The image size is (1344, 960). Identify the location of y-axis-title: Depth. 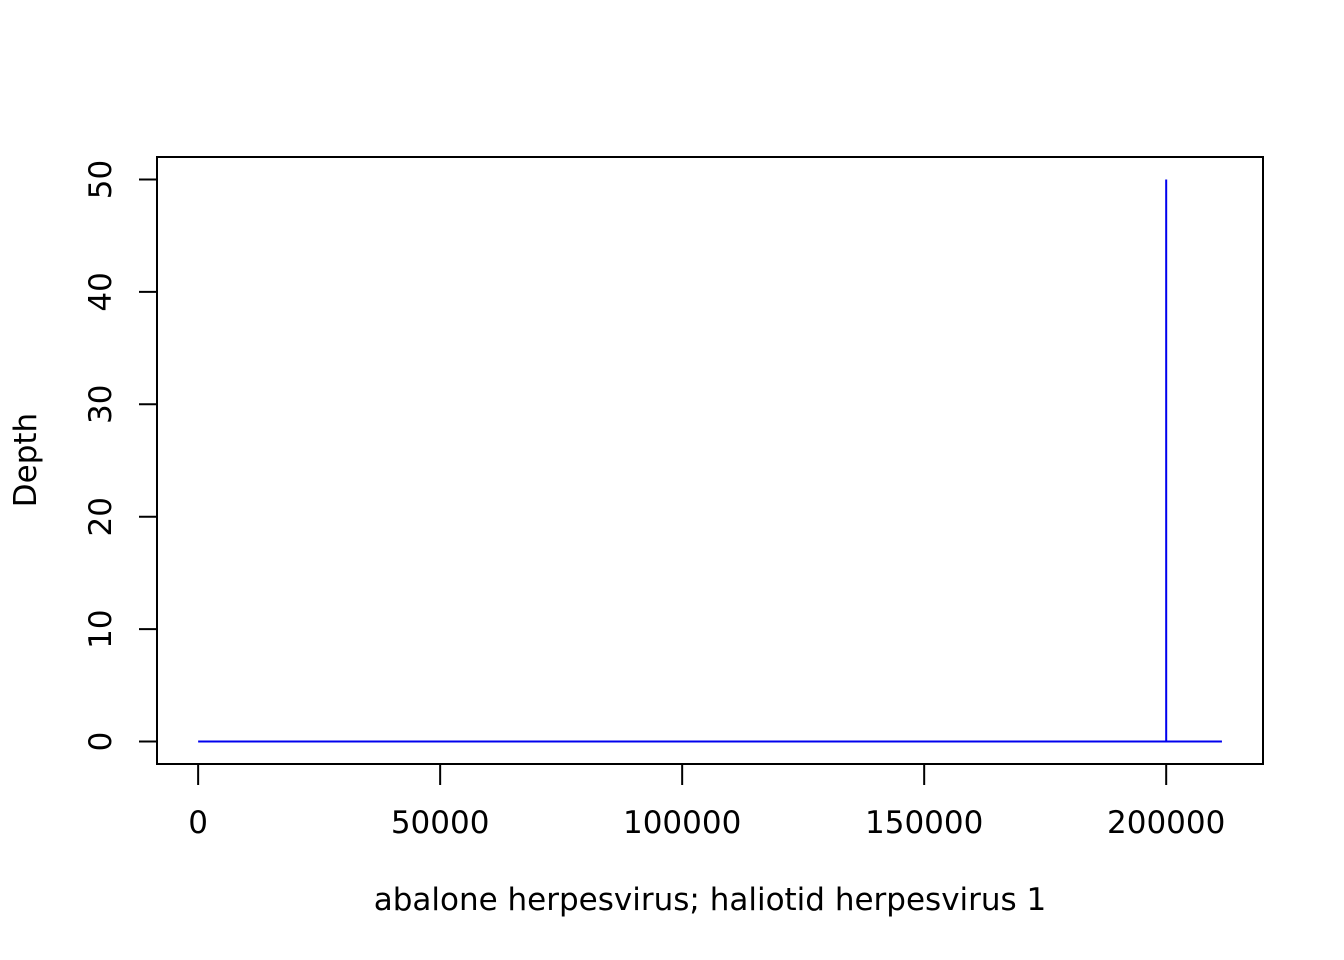
(26, 460).